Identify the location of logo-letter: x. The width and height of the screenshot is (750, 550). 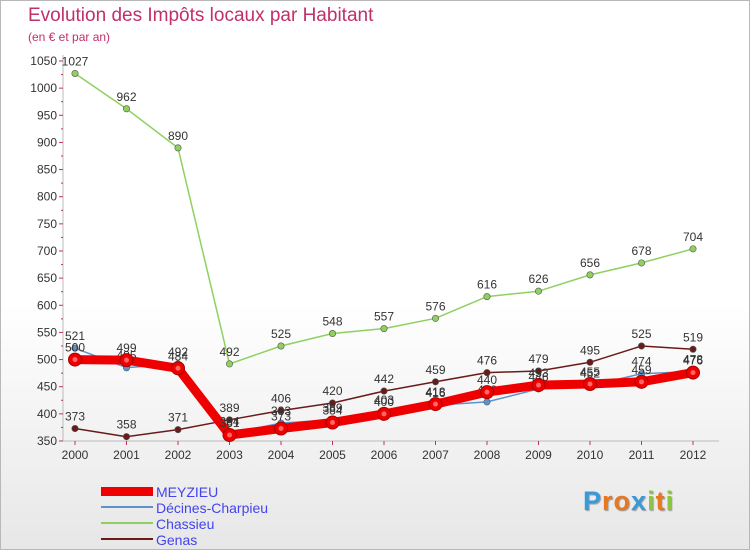
(639, 501).